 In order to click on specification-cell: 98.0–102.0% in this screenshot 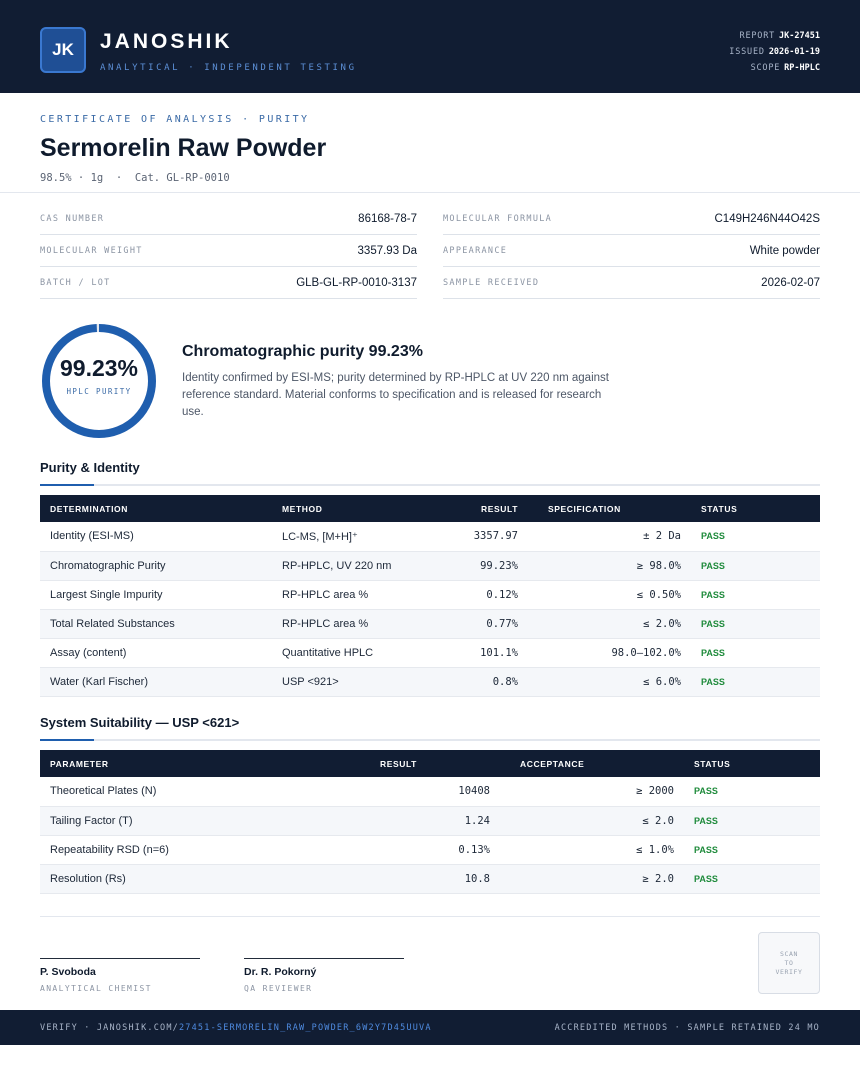, I will do `click(609, 653)`.